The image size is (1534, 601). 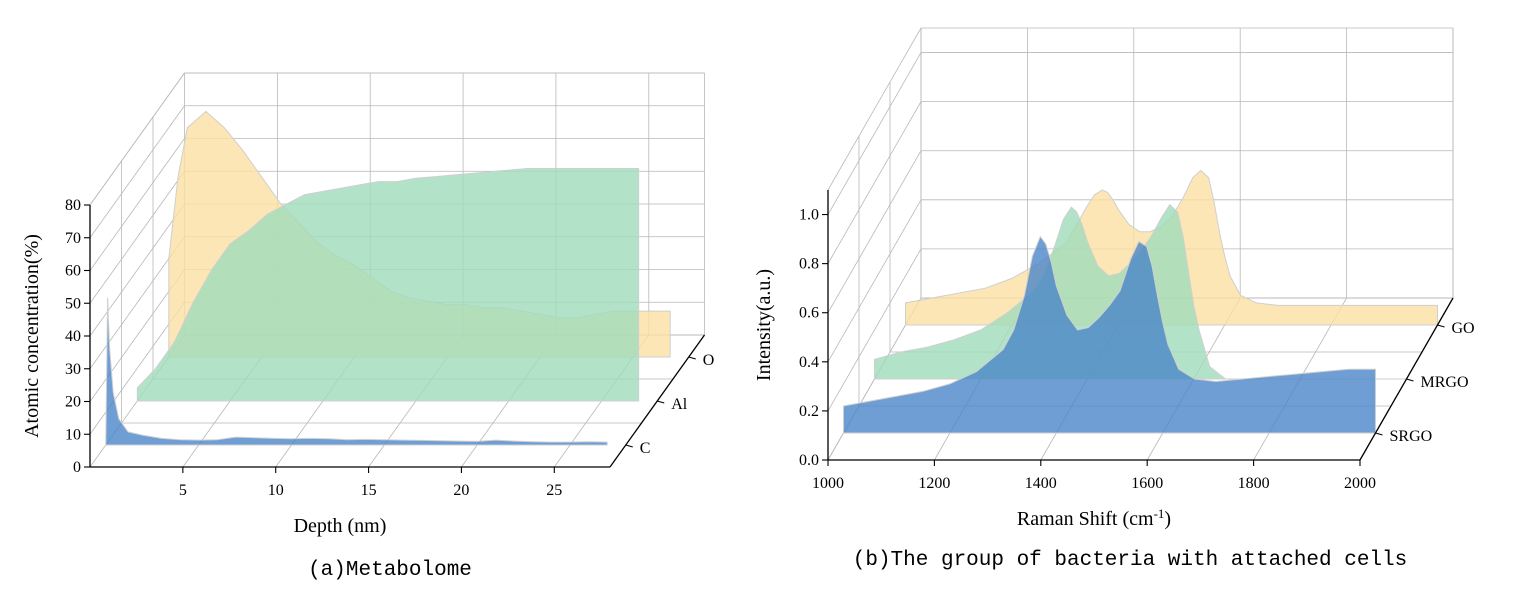 I want to click on series-label-al: Al, so click(x=679, y=404).